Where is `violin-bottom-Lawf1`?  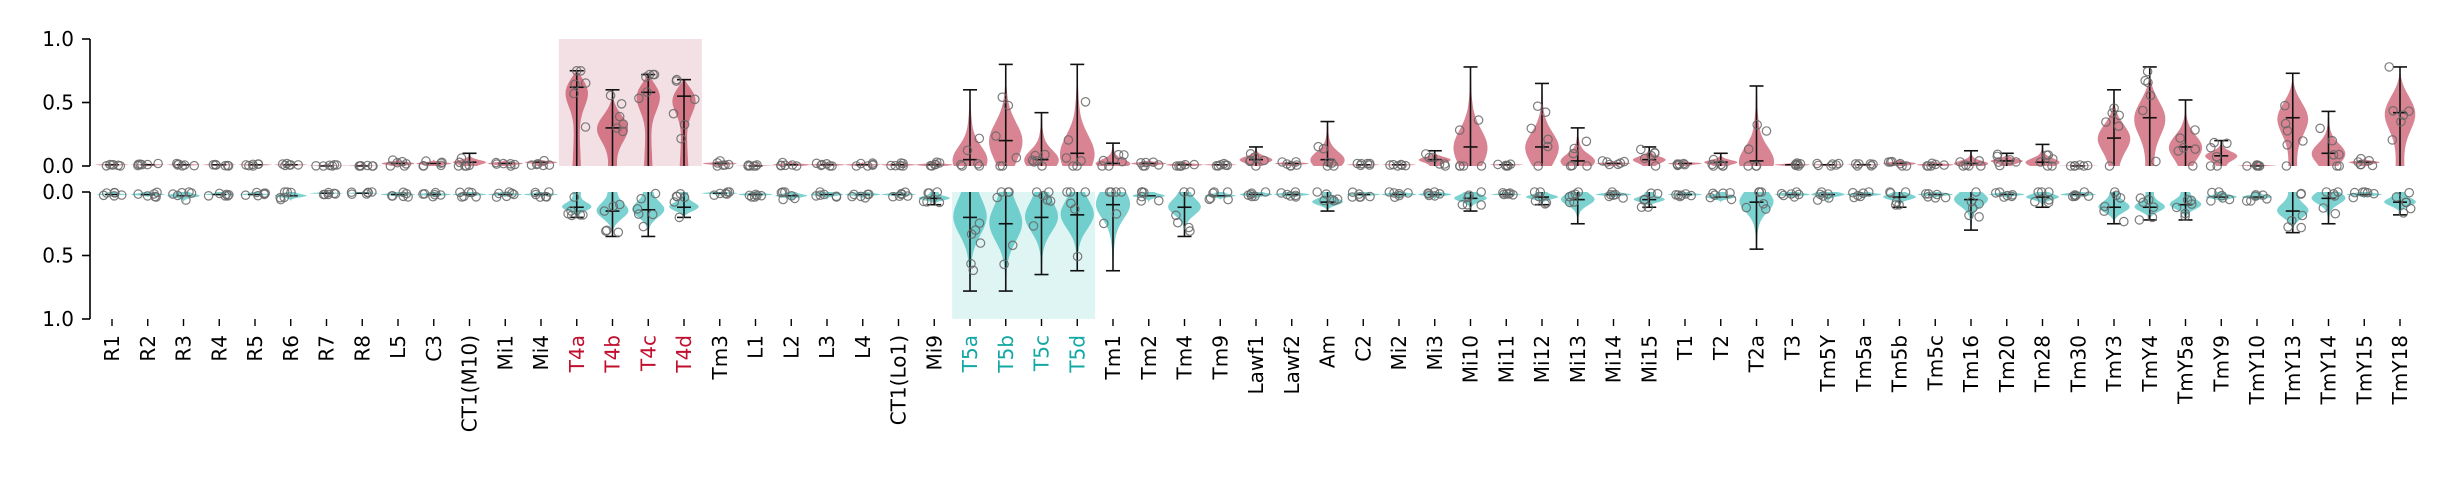
violin-bottom-Lawf1 is located at coordinates (1256, 194).